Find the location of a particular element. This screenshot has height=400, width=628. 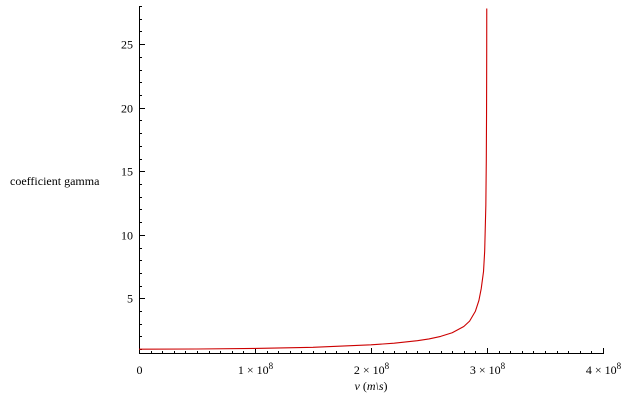

y-tick-label: 10 is located at coordinates (127, 236).